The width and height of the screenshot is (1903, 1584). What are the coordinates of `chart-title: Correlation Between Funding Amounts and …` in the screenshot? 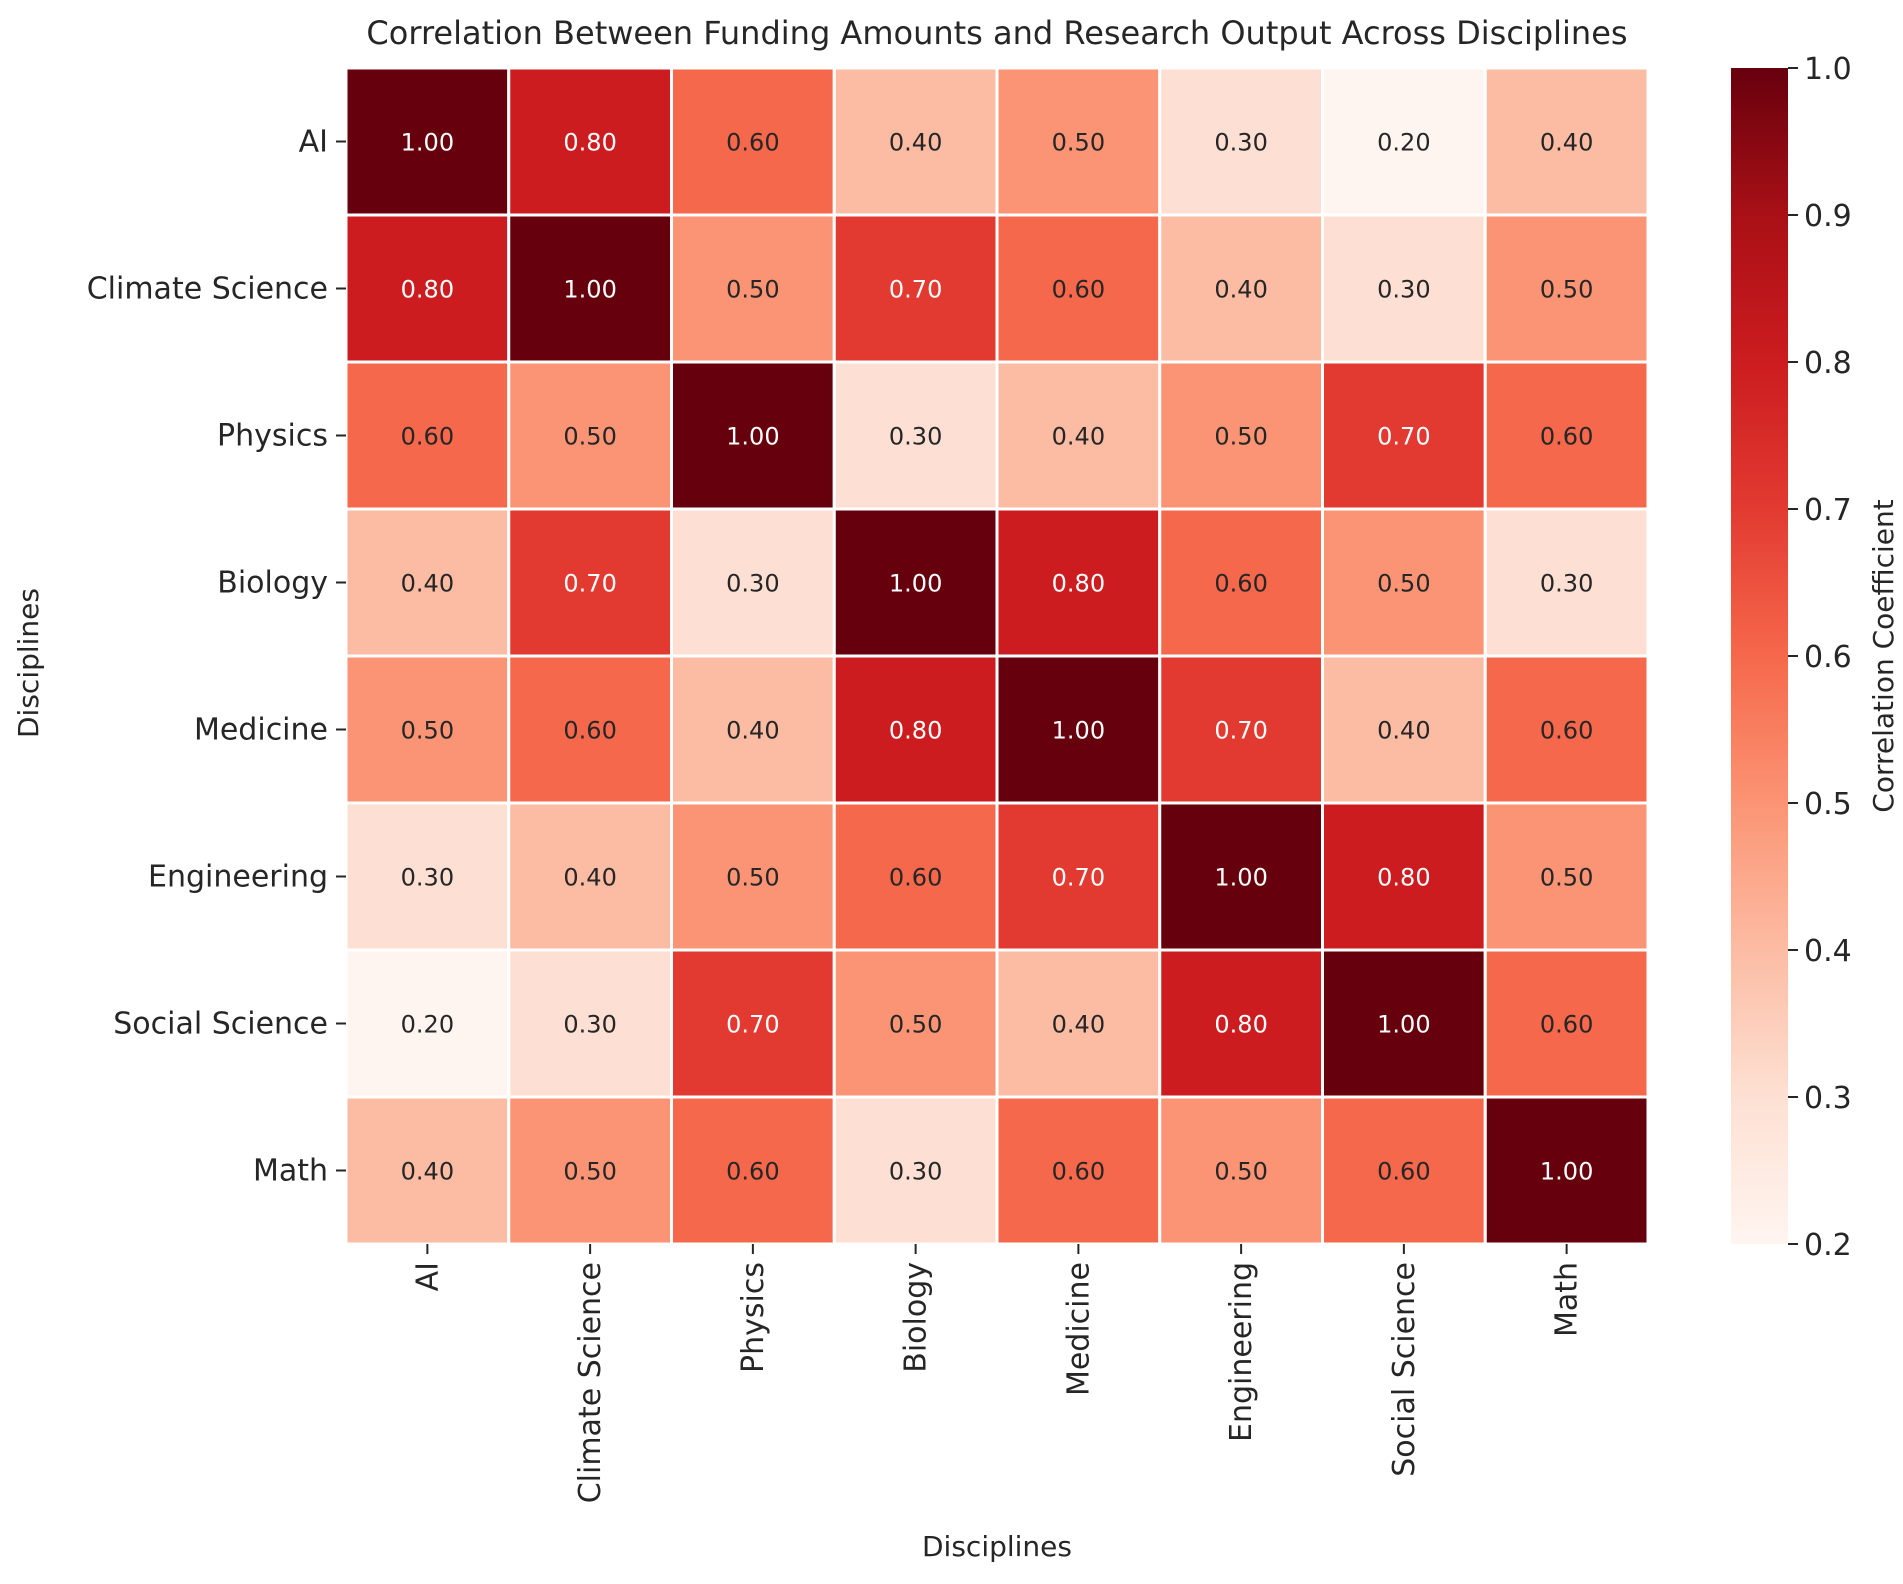 It's located at (996, 33).